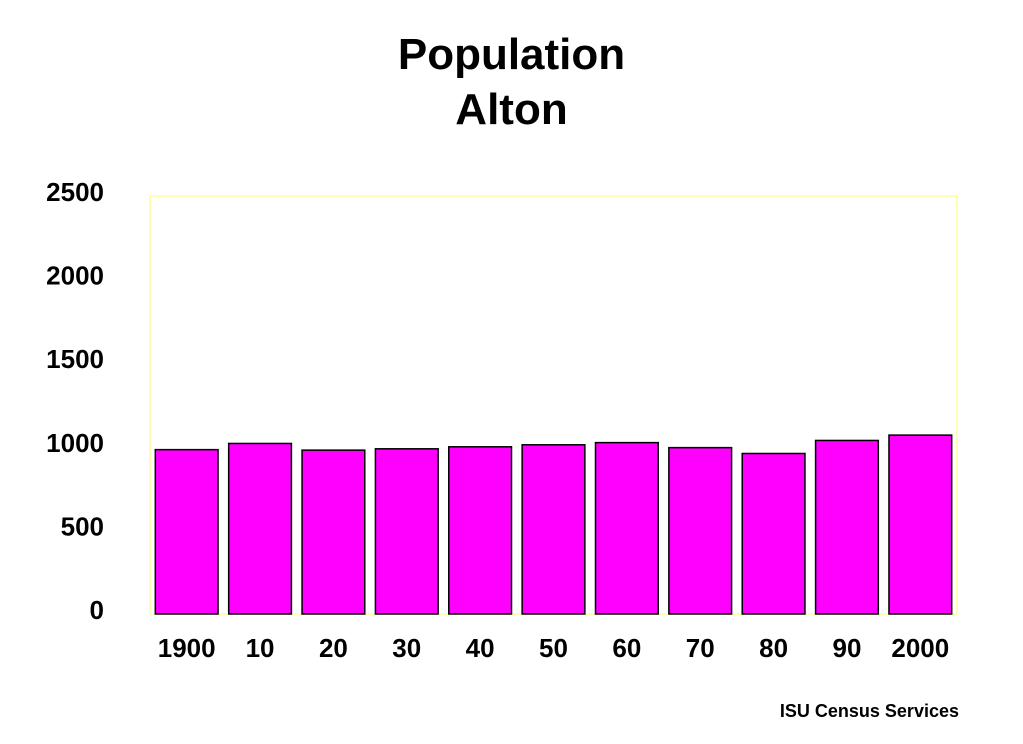  What do you see at coordinates (75, 401) in the screenshot?
I see `y-axis-ticks: 0 500 1000 1500 2000 2500` at bounding box center [75, 401].